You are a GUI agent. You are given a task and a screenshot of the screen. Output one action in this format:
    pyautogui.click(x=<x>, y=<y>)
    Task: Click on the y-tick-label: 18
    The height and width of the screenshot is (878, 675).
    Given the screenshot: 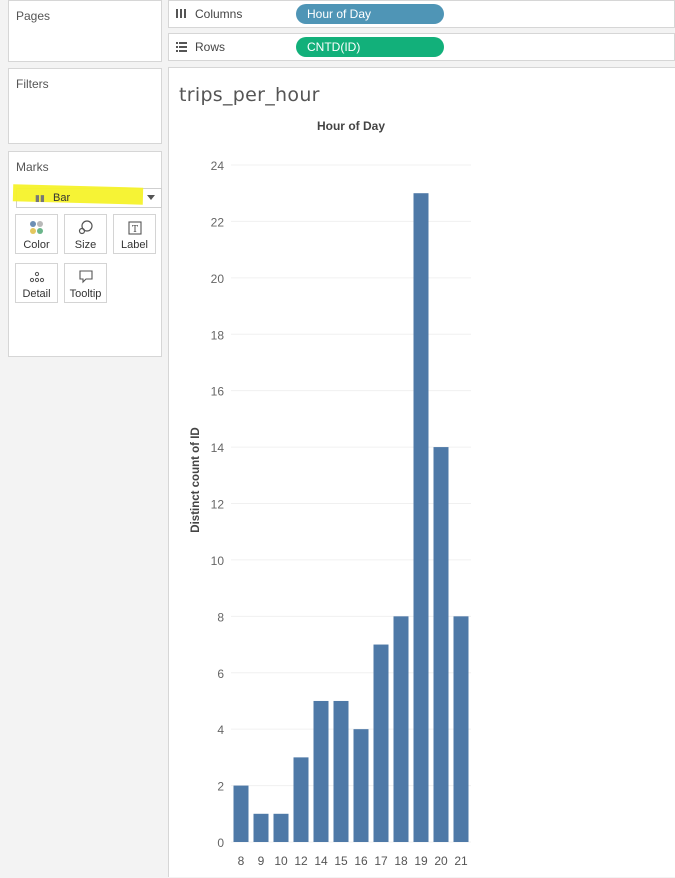 What is the action you would take?
    pyautogui.click(x=218, y=335)
    